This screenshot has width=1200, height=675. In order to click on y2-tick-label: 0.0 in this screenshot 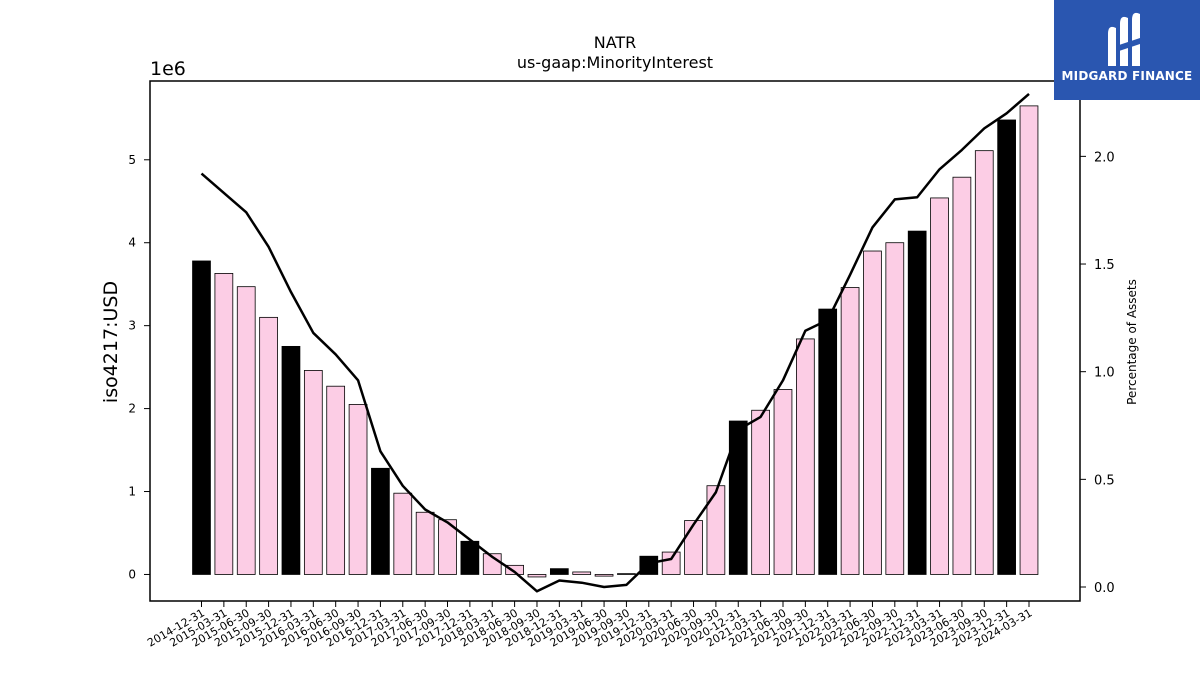, I will do `click(1104, 588)`.